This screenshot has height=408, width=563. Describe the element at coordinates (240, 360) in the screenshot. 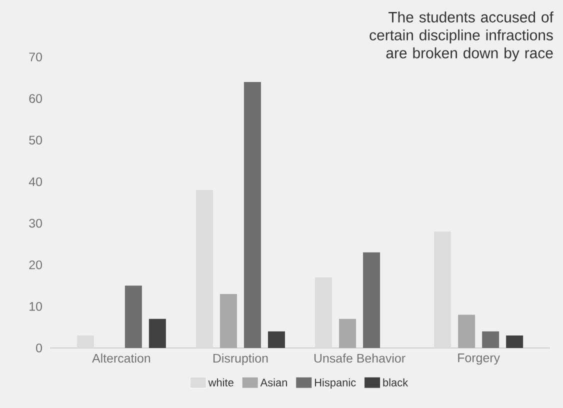

I see `x-tick-label: Disruption` at that location.